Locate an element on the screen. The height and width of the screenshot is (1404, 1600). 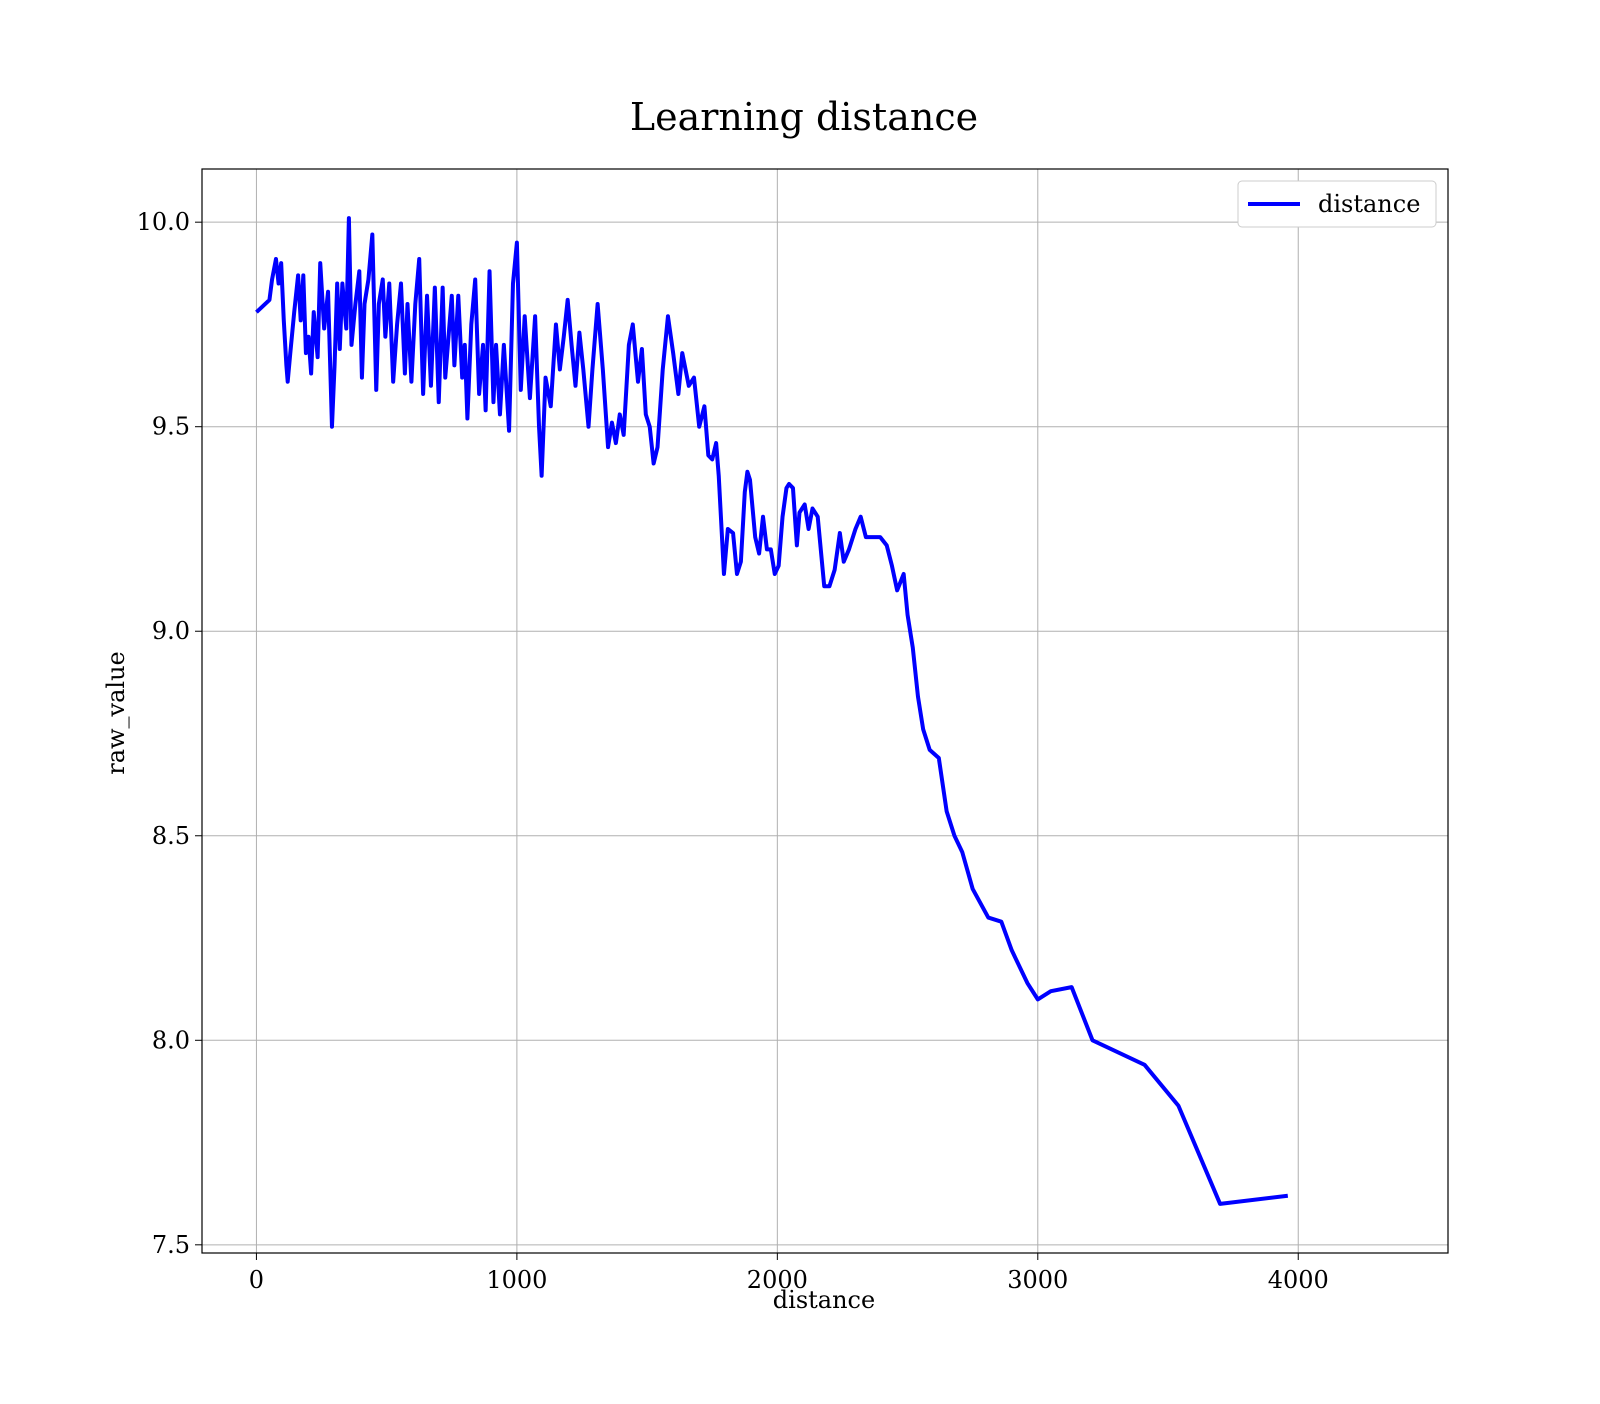
y-tick-label: 8.0 is located at coordinates (171, 1040).